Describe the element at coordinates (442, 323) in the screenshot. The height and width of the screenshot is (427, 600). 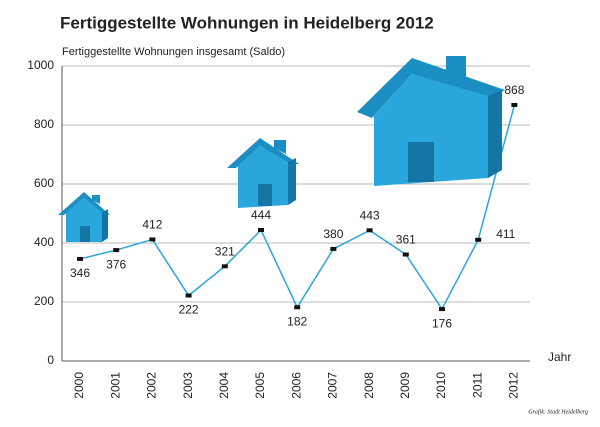
I see `data-label: 176` at that location.